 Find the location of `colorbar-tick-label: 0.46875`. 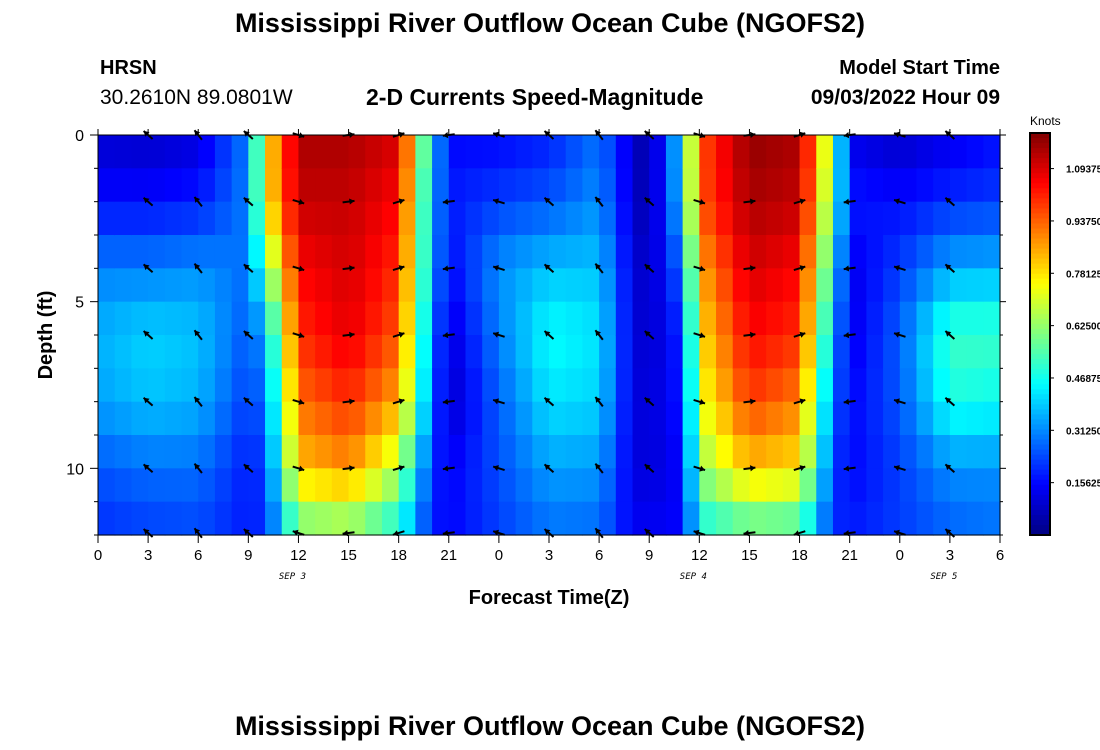

colorbar-tick-label: 0.46875 is located at coordinates (1083, 379).